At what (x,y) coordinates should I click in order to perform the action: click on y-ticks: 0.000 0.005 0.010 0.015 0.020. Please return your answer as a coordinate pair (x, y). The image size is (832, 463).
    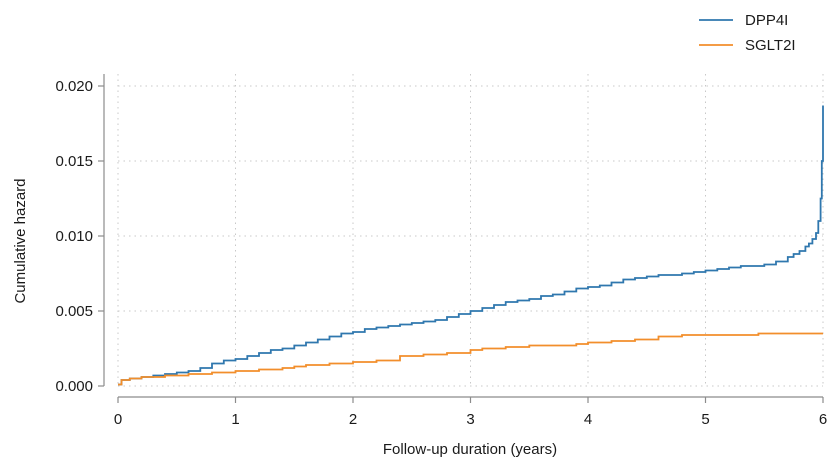
    Looking at the image, I should click on (79, 236).